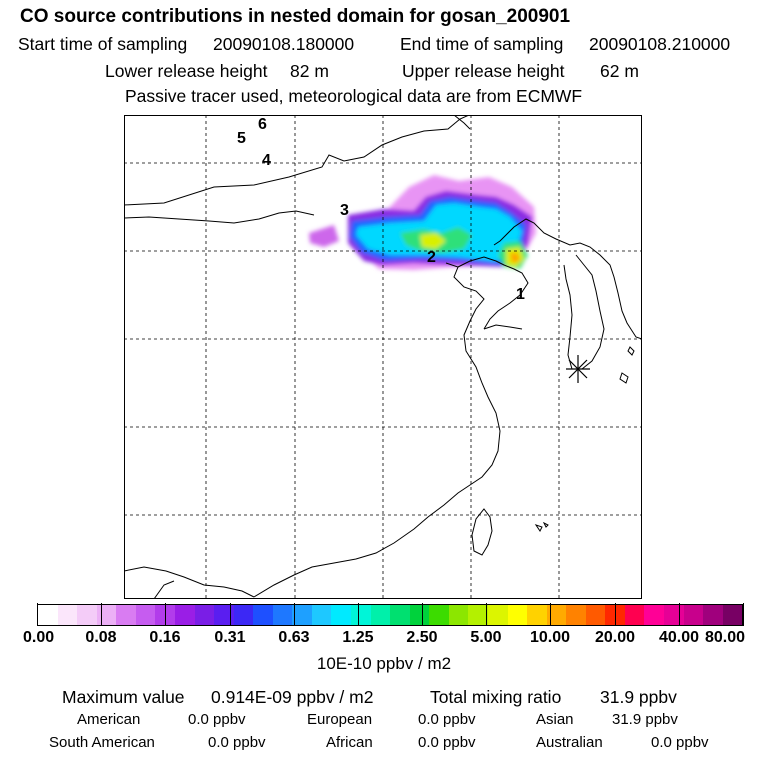 This screenshot has height=768, width=768. What do you see at coordinates (109, 719) in the screenshot?
I see `region-american-label: American` at bounding box center [109, 719].